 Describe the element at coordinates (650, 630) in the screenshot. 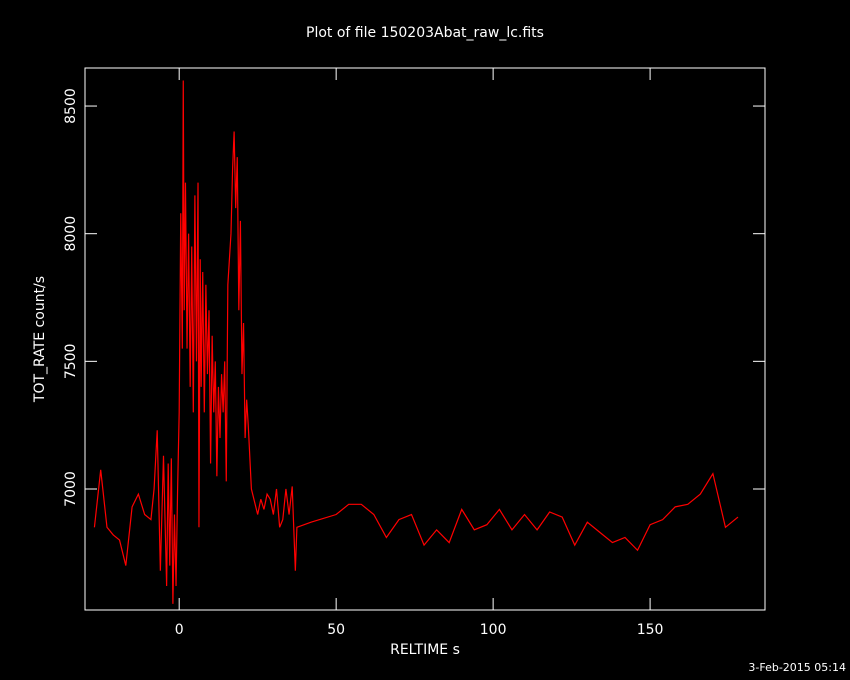

I see `x-tick-label: 150` at that location.